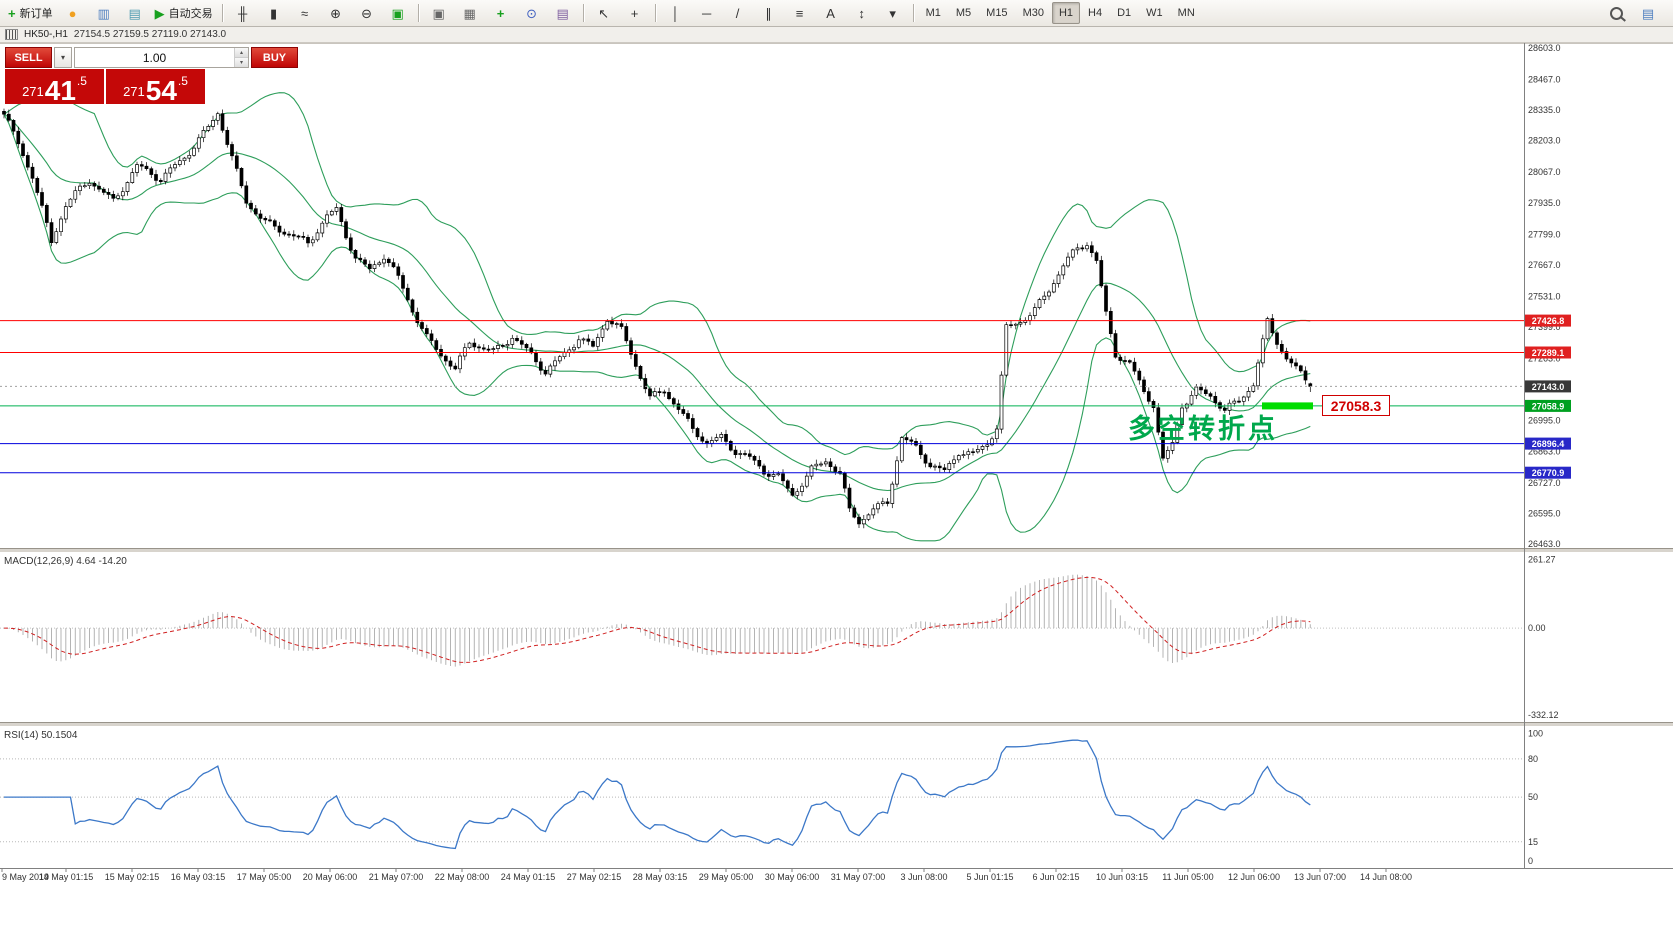 This screenshot has width=1673, height=949. Describe the element at coordinates (1533, 759) in the screenshot. I see `svg-text: 80` at that location.